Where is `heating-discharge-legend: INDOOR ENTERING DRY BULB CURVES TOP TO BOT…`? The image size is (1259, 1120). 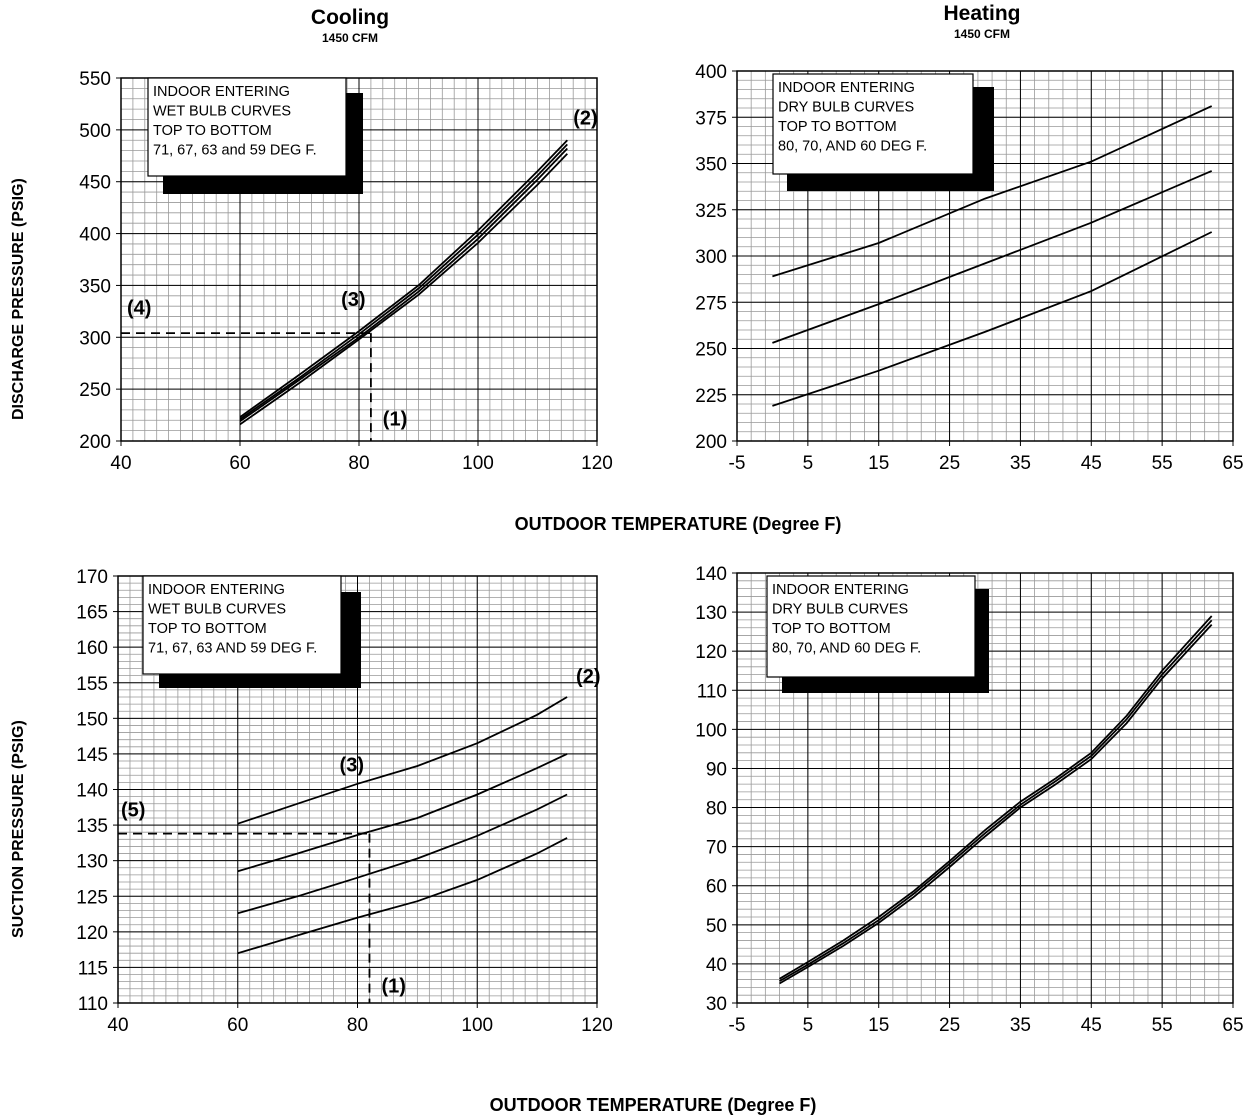
heating-discharge-legend: INDOOR ENTERING DRY BULB CURVES TOP TO BOT… is located at coordinates (883, 132).